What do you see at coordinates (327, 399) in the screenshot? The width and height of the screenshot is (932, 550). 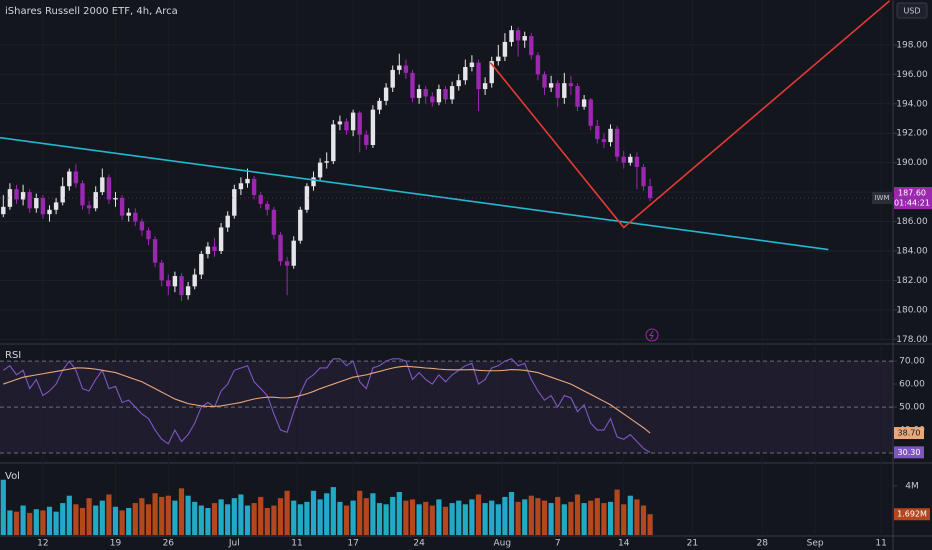 I see `indicator-line` at bounding box center [327, 399].